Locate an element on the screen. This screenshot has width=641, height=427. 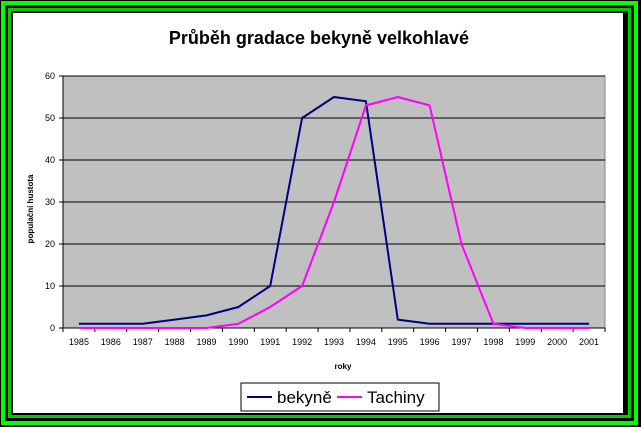
x-axis-label: roky is located at coordinates (343, 366).